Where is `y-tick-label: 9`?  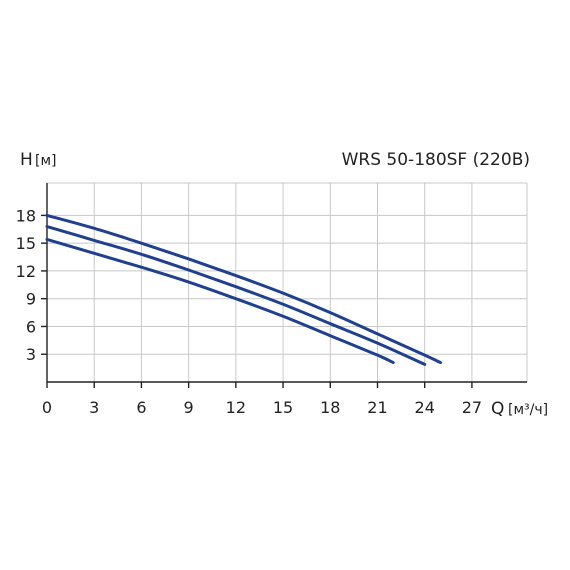 y-tick-label: 9 is located at coordinates (31, 299).